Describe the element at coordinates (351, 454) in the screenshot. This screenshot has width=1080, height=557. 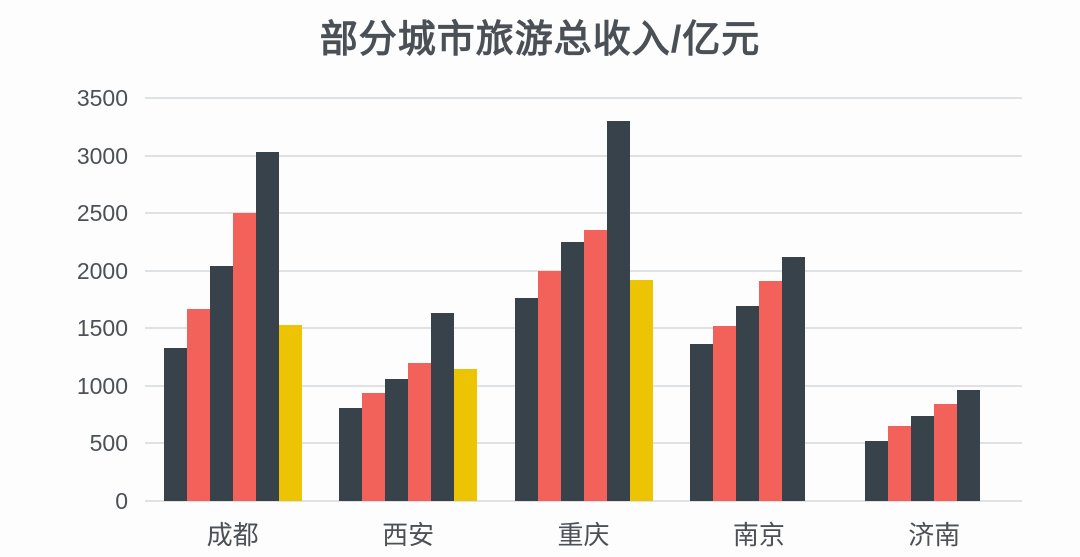
I see `bar-西安-series-1` at that location.